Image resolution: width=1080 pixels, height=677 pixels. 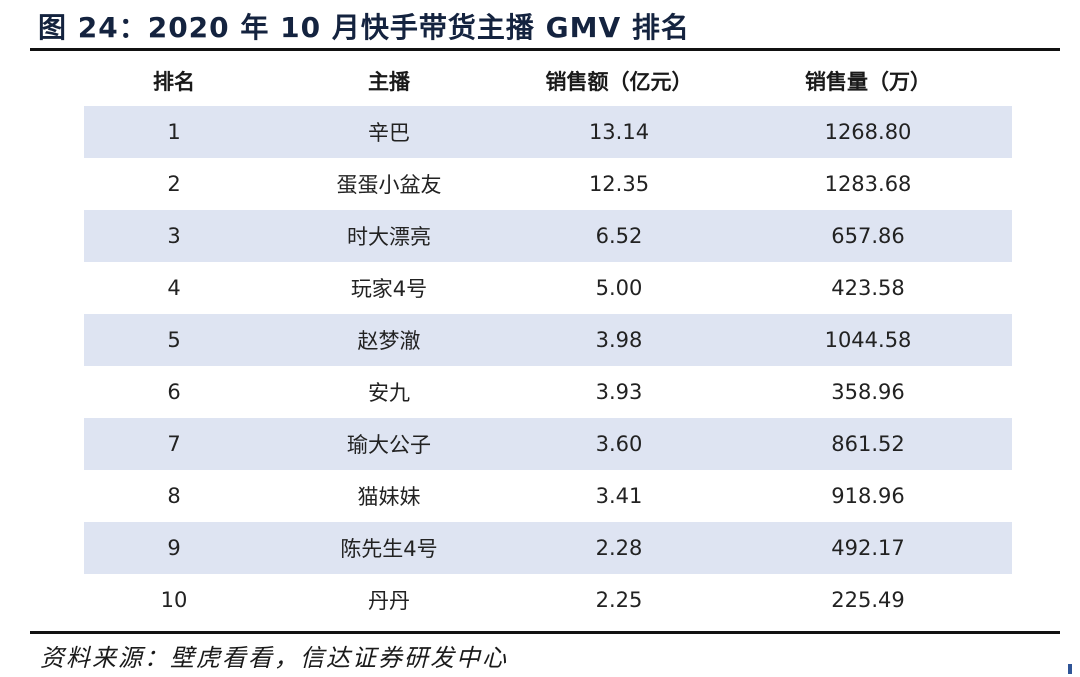 What do you see at coordinates (389, 601) in the screenshot?
I see `cell-anchor: 丹丹` at bounding box center [389, 601].